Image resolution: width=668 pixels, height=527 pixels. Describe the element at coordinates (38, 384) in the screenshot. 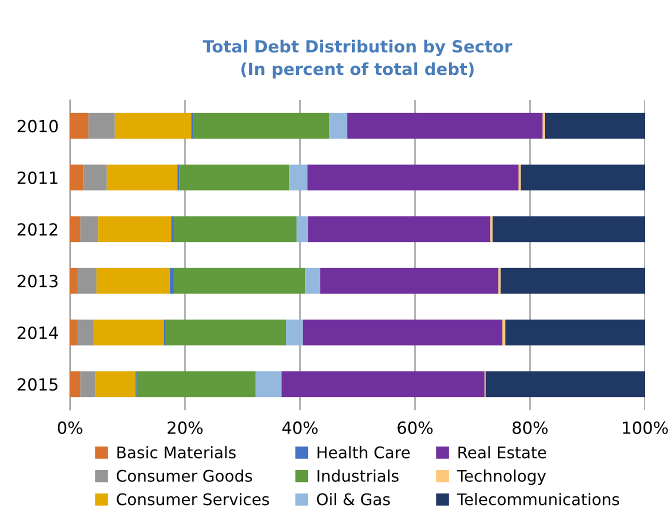

I see `y-tick-label: 2015` at that location.